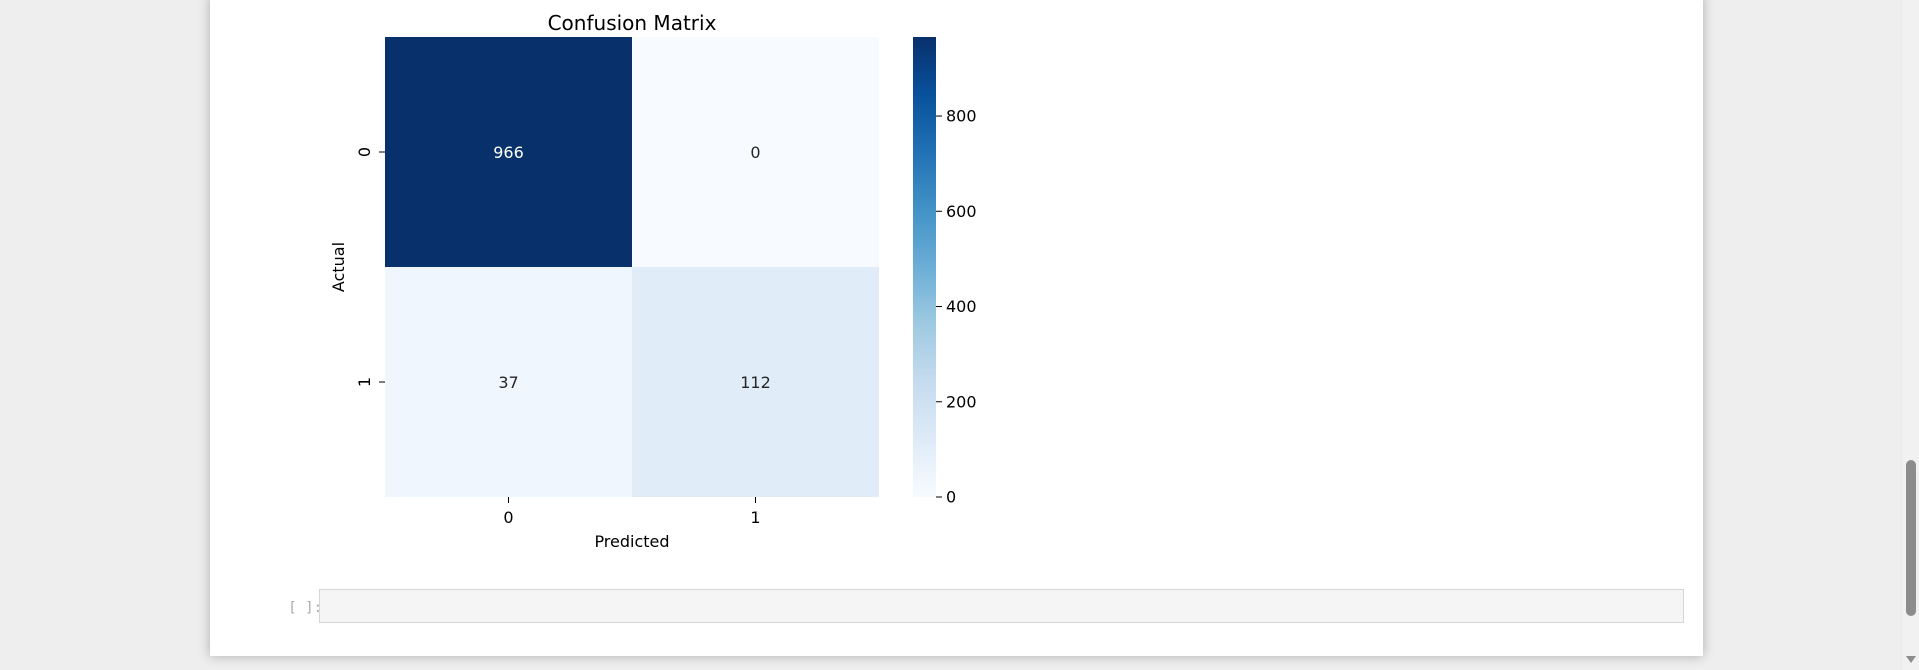  What do you see at coordinates (631, 541) in the screenshot?
I see `x-axis-label: Predicted` at bounding box center [631, 541].